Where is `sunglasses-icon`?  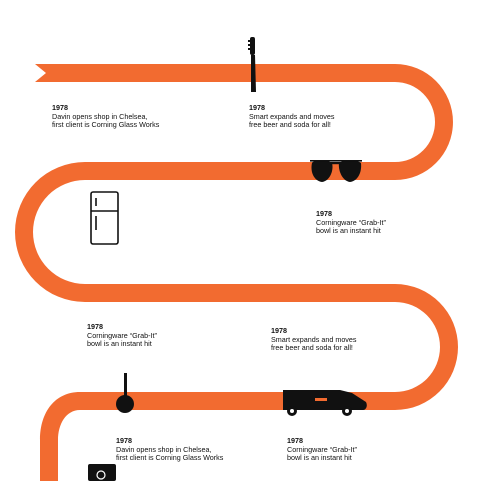
sunglasses-icon is located at coordinates (336, 171).